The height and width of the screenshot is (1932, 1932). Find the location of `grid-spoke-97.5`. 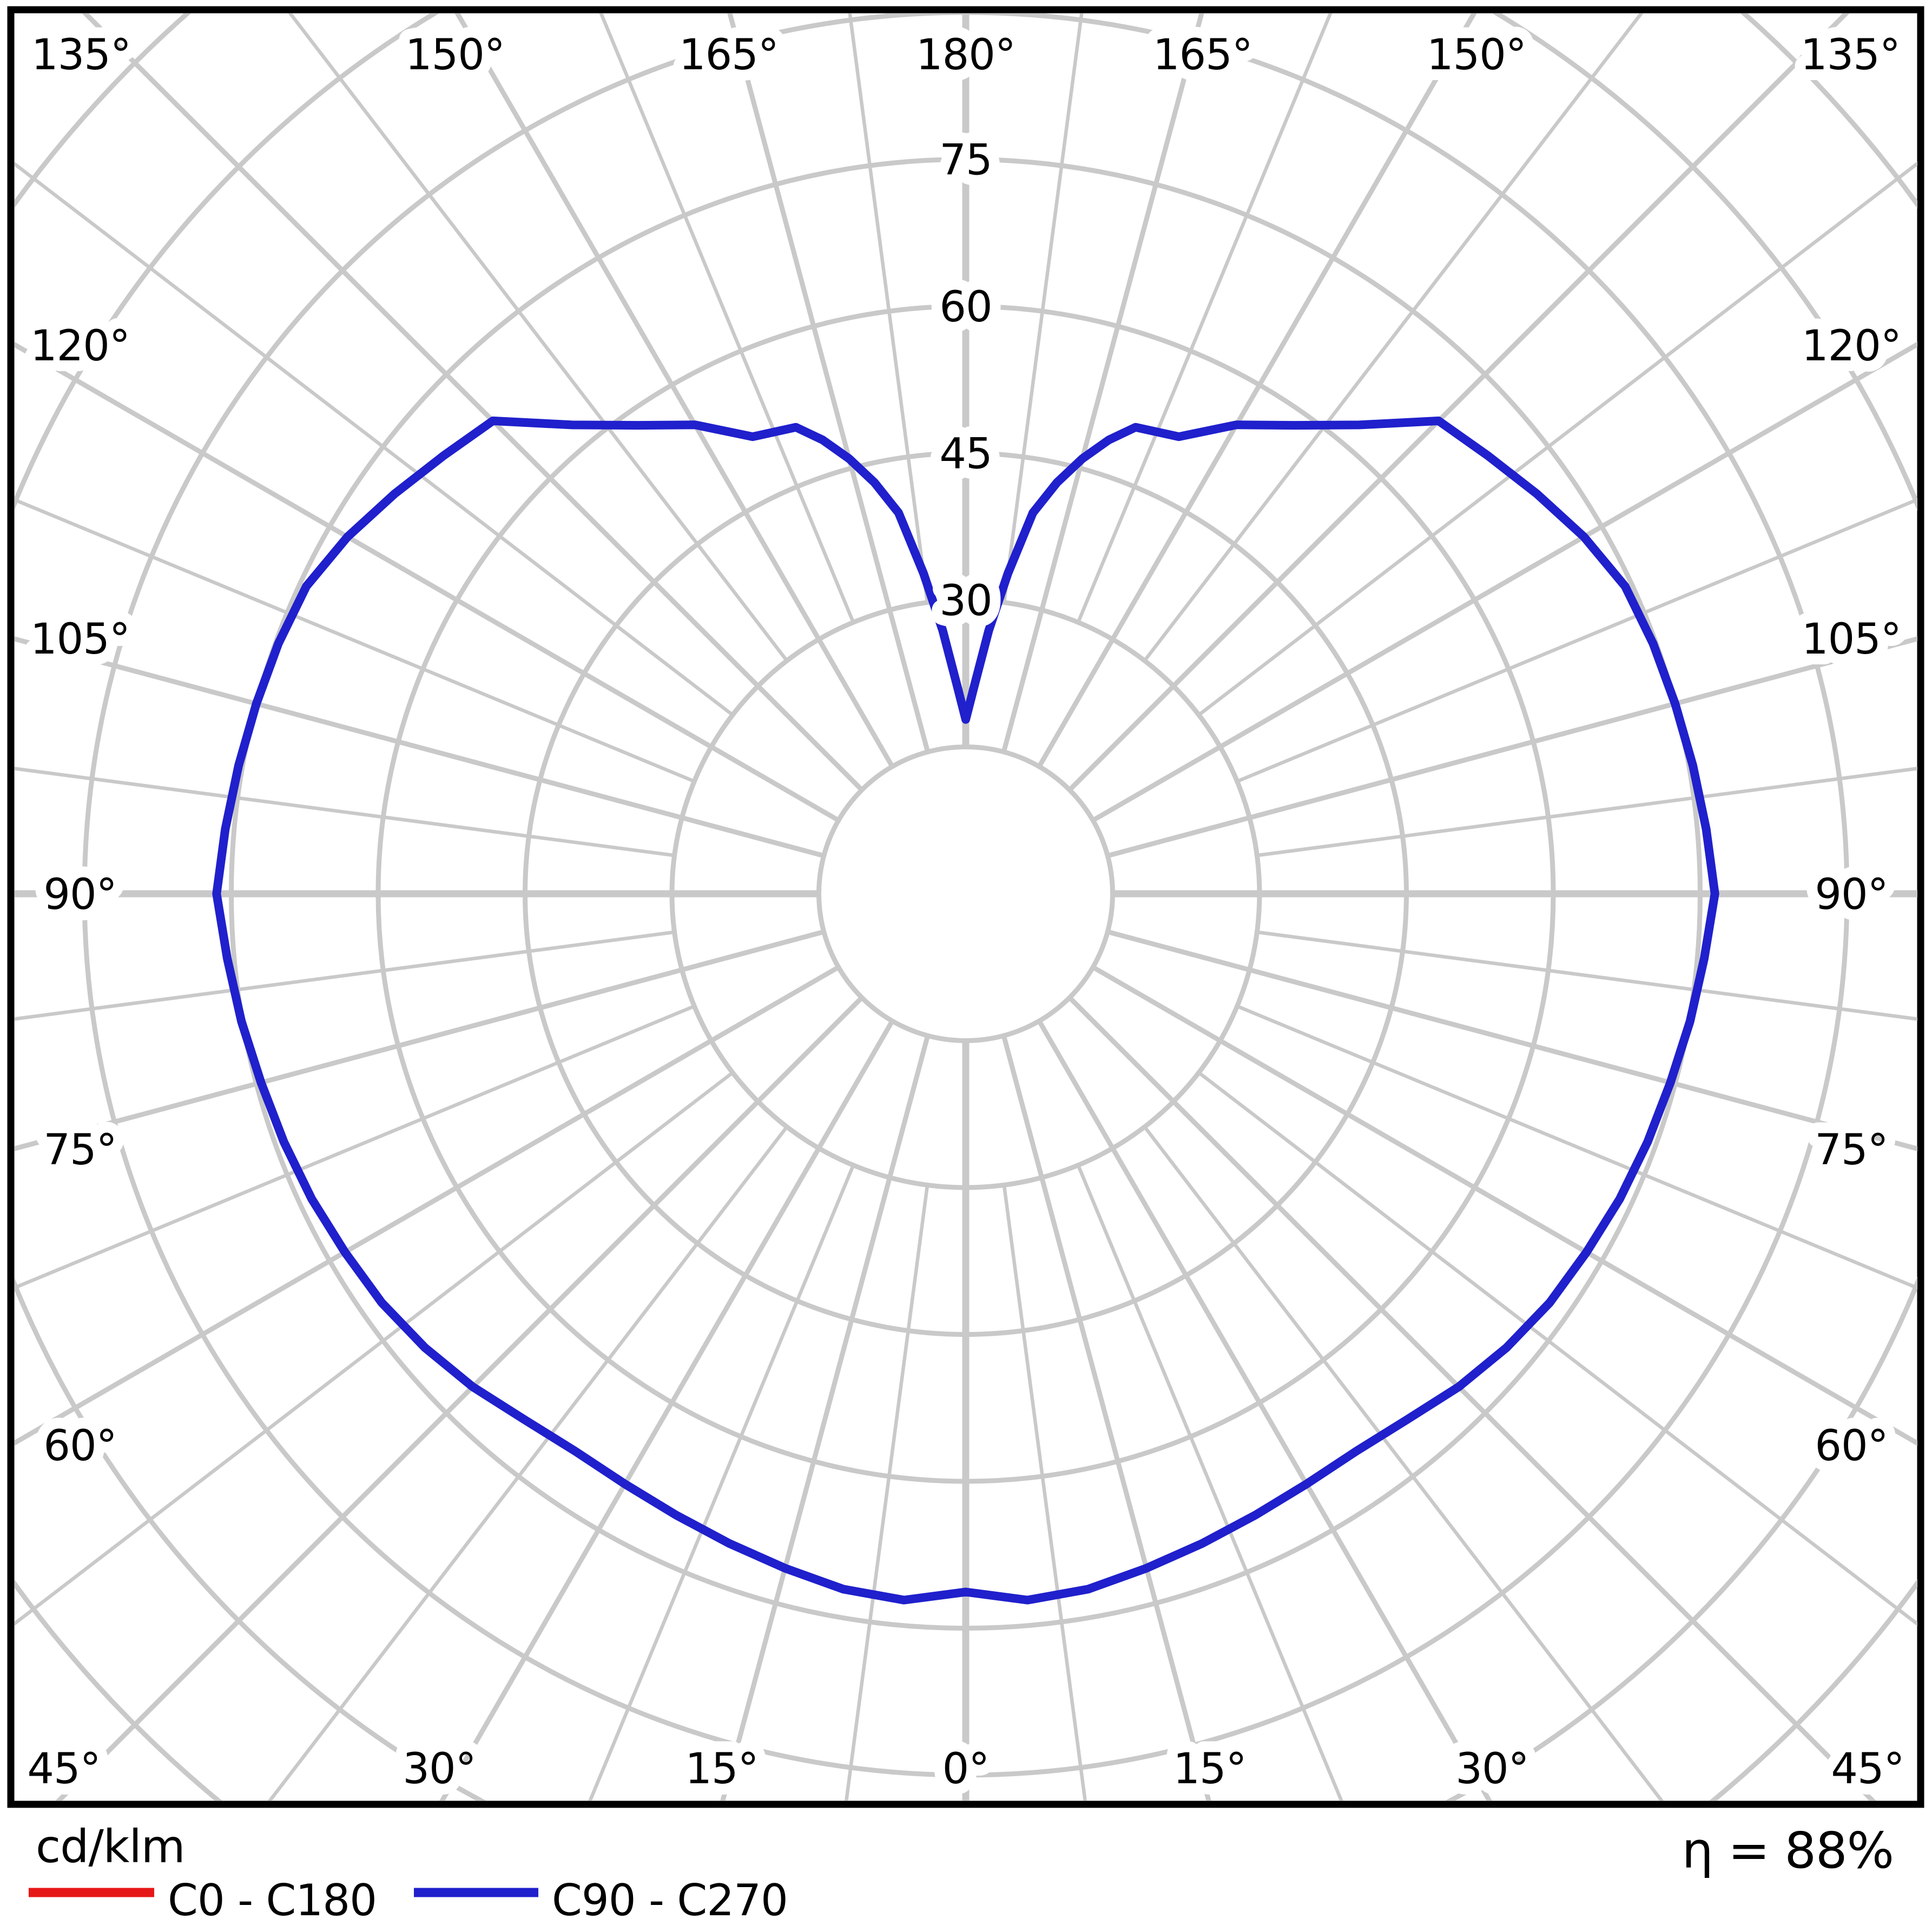

grid-spoke-97.5 is located at coordinates (1587, 813).